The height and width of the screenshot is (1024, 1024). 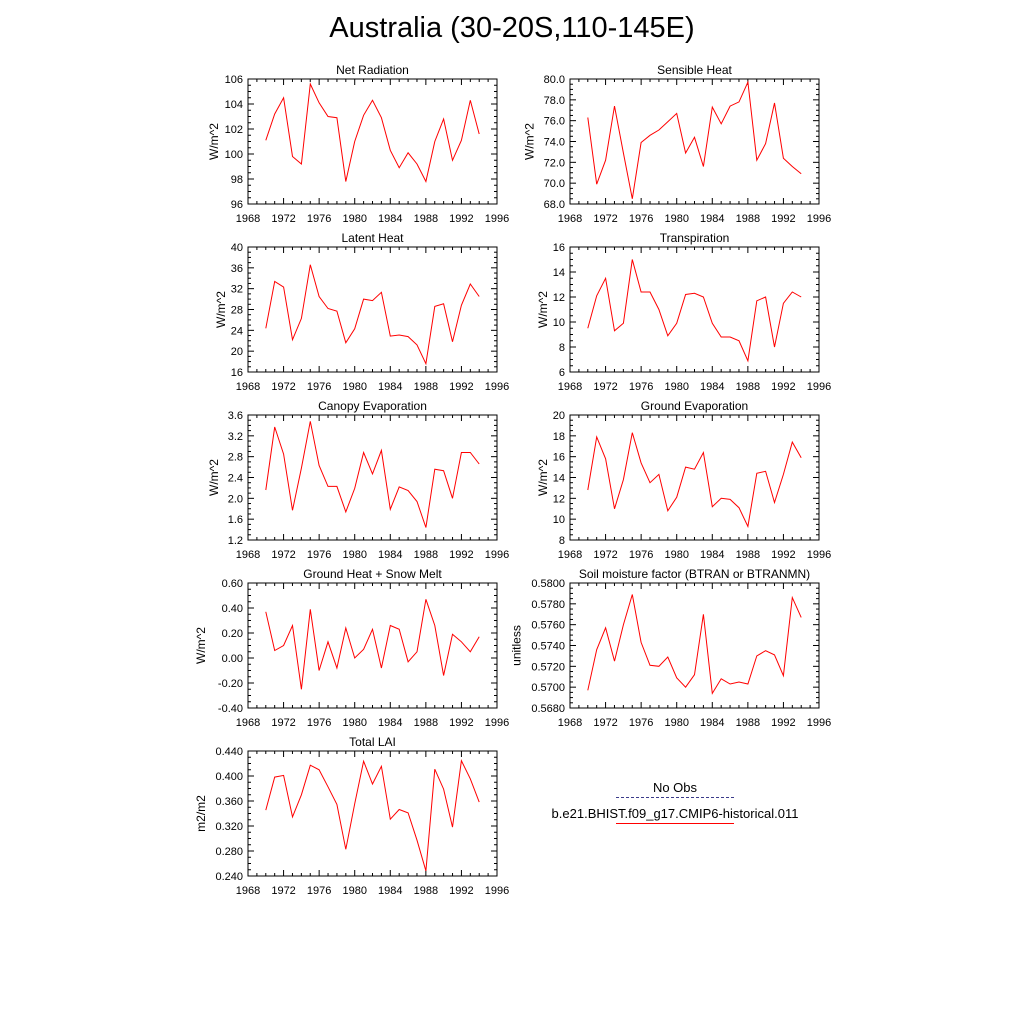 I want to click on legend-obs-label: No Obs, so click(x=675, y=787).